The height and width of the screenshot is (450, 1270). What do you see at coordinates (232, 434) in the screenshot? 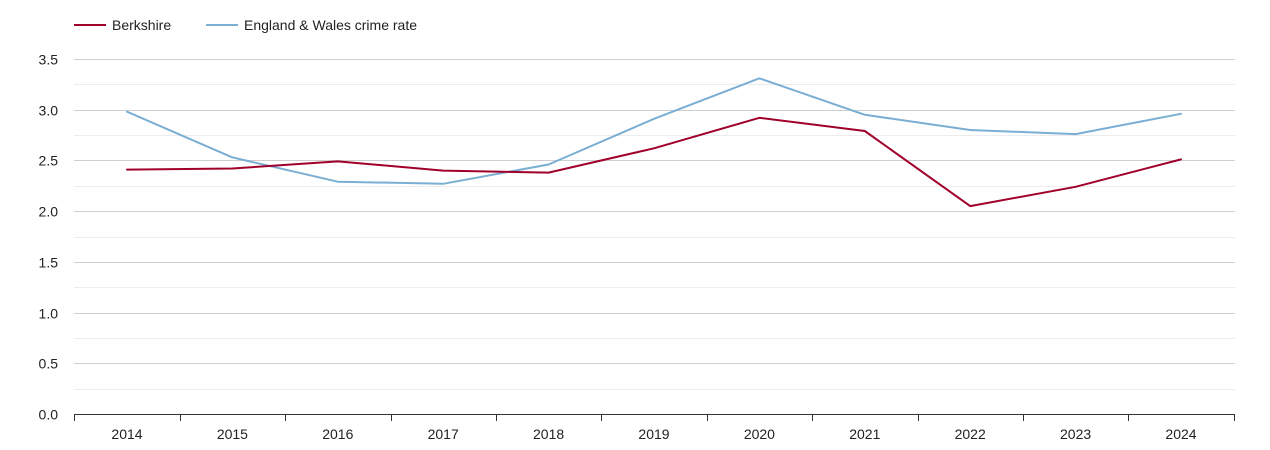
I see `x-tick-label: 2015` at bounding box center [232, 434].